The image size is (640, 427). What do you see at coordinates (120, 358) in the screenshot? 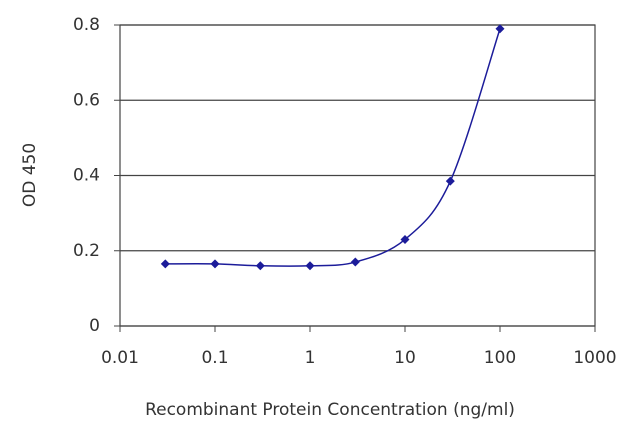
I see `x-tick-label: 0.01` at bounding box center [120, 358].